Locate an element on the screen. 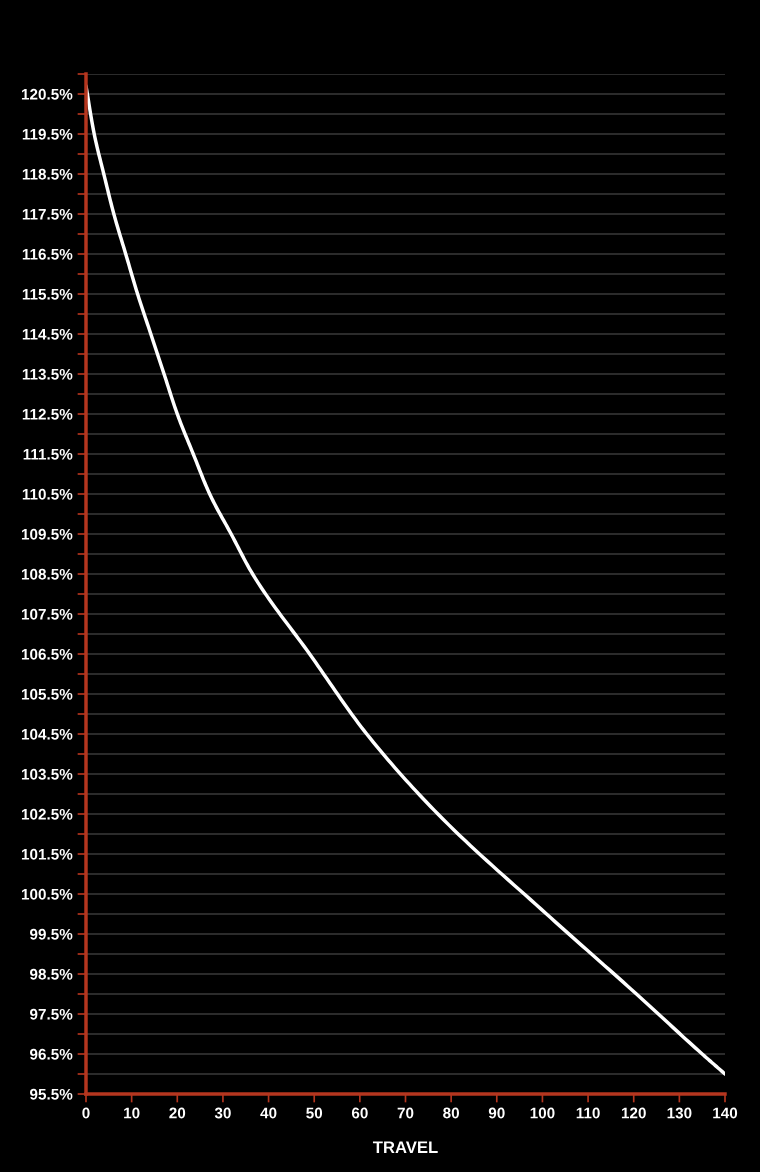 The height and width of the screenshot is (1172, 760). y-tick-label: 96.5% is located at coordinates (51, 1054).